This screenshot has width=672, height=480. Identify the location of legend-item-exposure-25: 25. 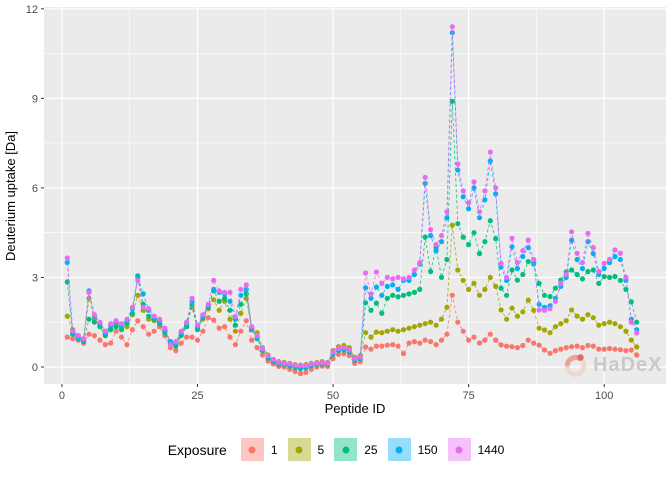
(356, 449).